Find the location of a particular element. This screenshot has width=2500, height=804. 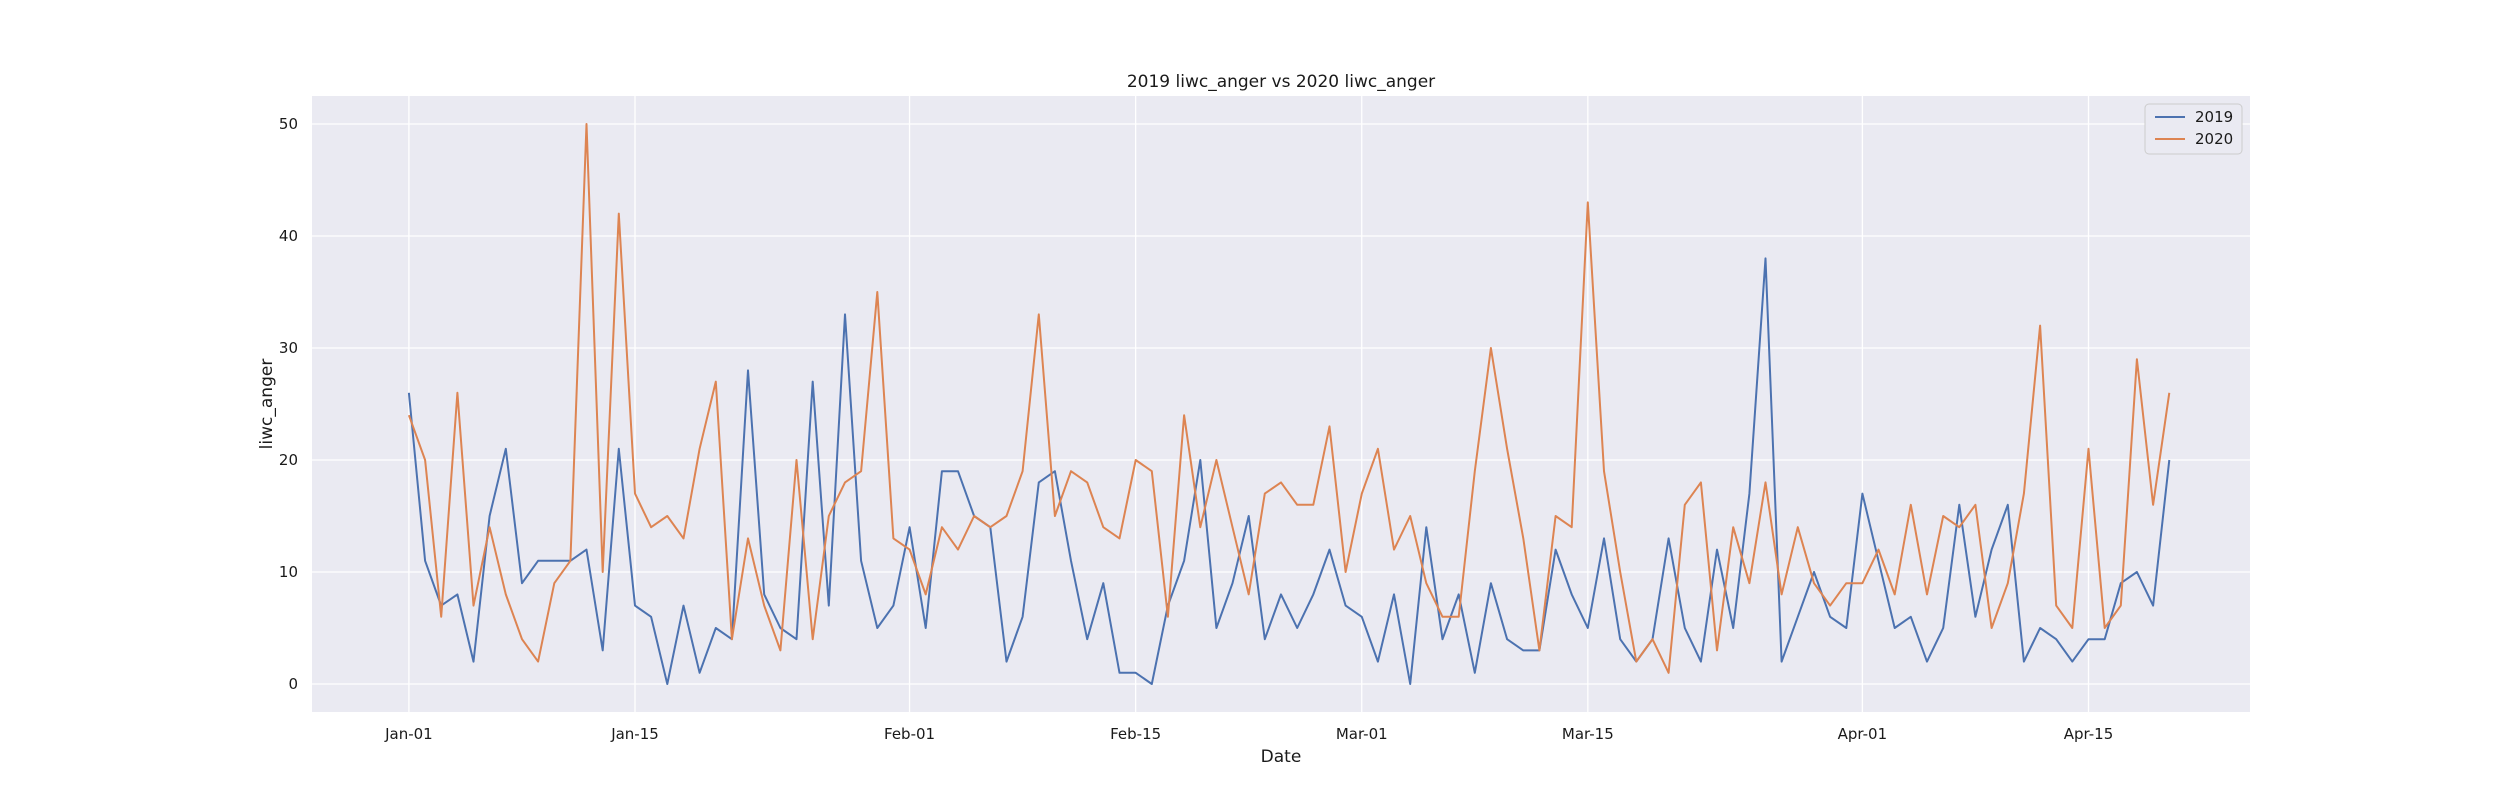

y-axis-label: liwc_anger is located at coordinates (267, 404).